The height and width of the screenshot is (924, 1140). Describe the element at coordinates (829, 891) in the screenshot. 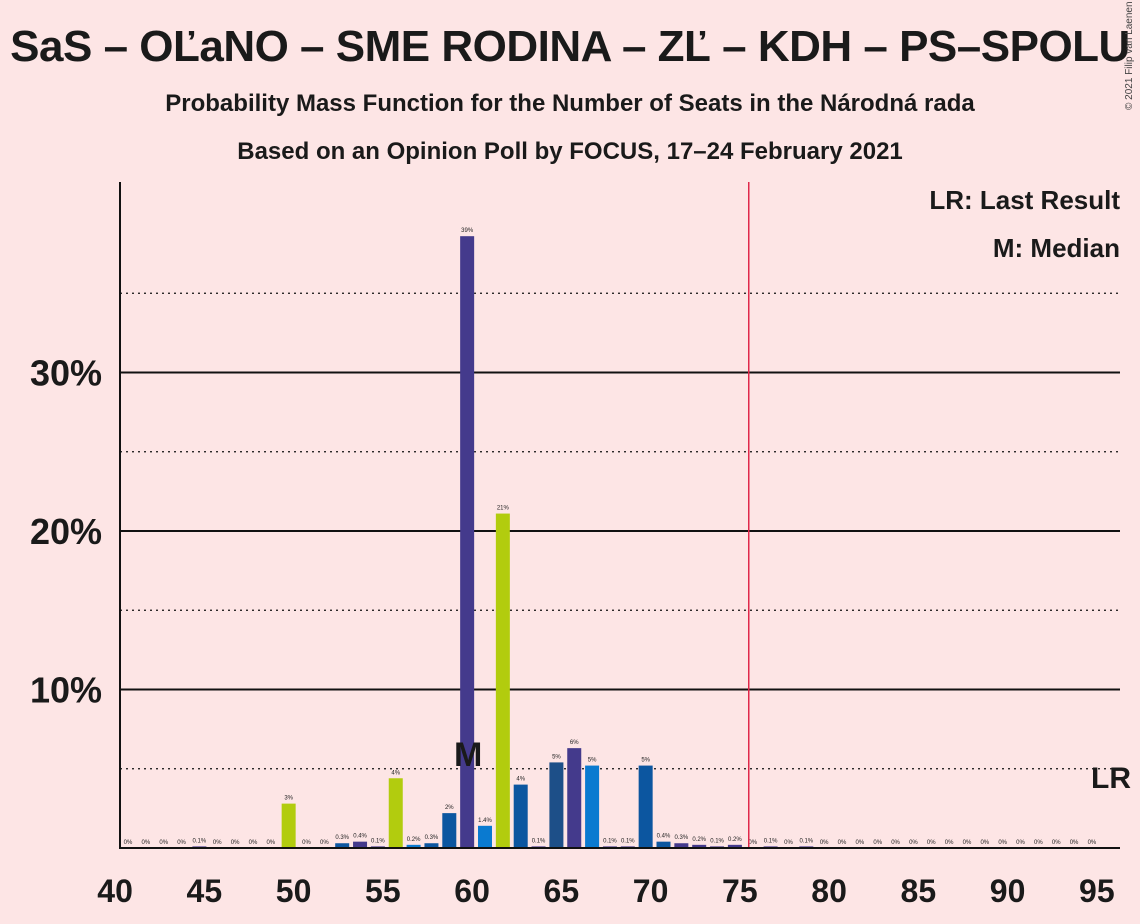

I see `x-tick-label: 80` at that location.